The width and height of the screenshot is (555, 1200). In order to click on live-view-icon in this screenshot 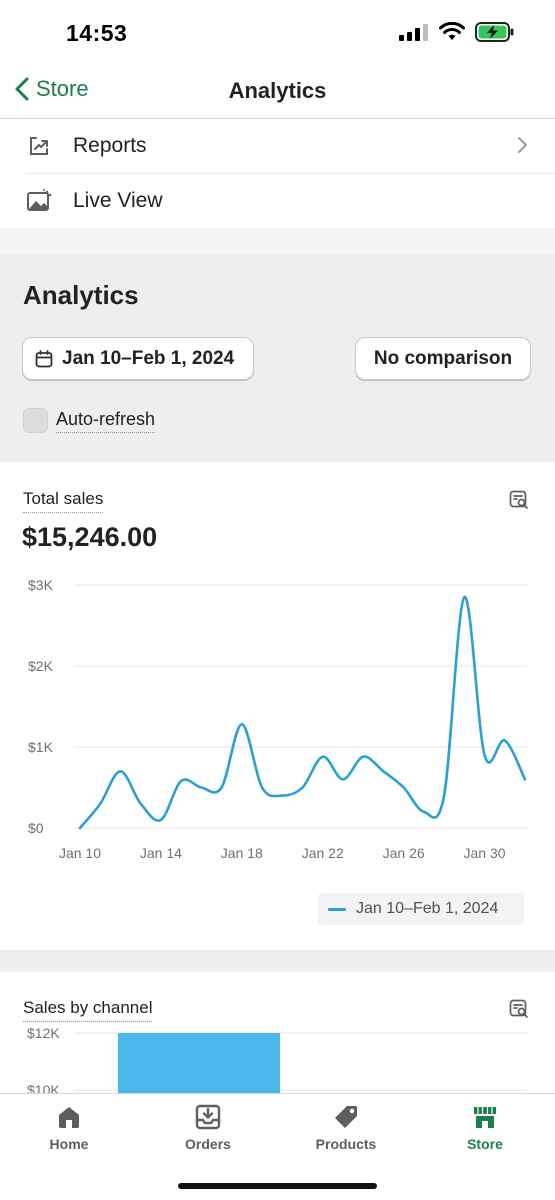, I will do `click(39, 201)`.